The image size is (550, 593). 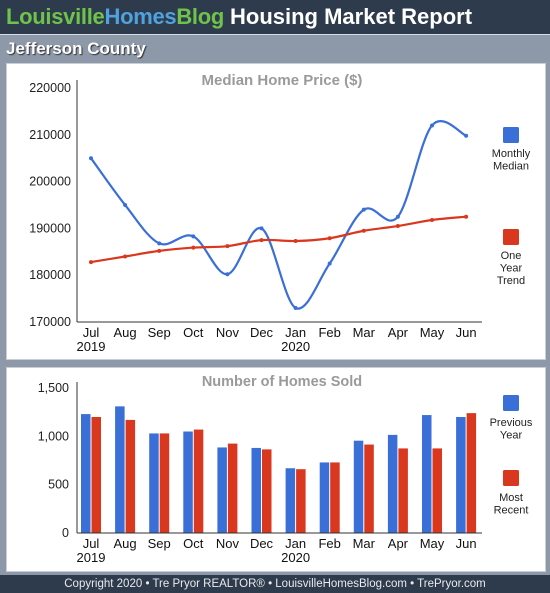 I want to click on chart-title: Median Home Price ($), so click(x=282, y=80).